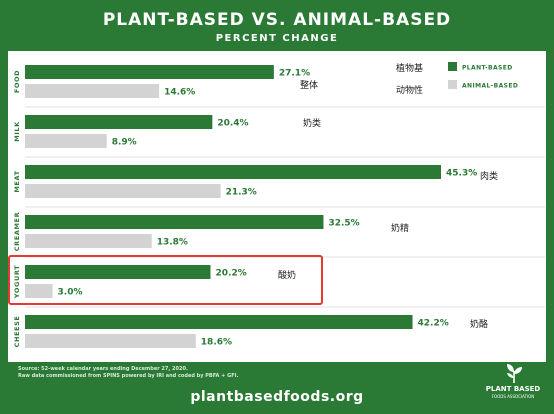  Describe the element at coordinates (92, 91) in the screenshot. I see `bar-animal-food` at that location.